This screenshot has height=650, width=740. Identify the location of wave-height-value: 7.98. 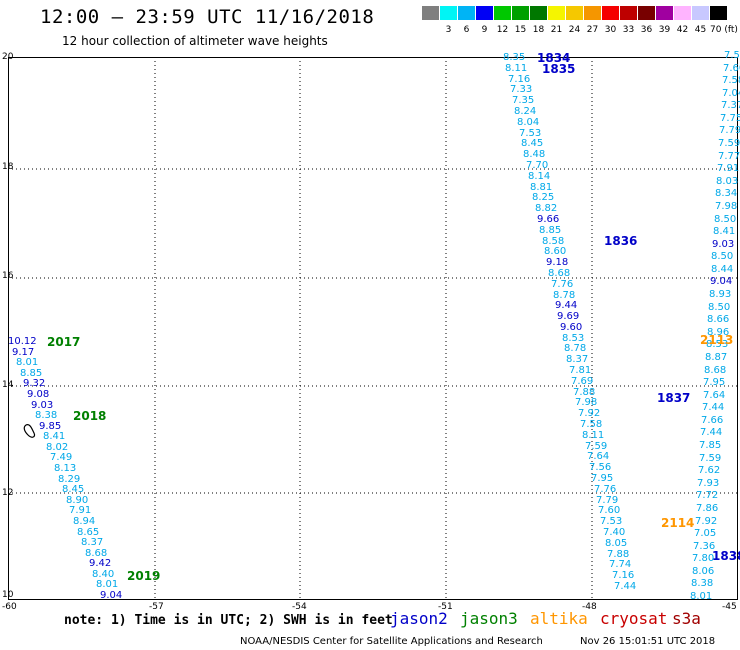
(726, 206).